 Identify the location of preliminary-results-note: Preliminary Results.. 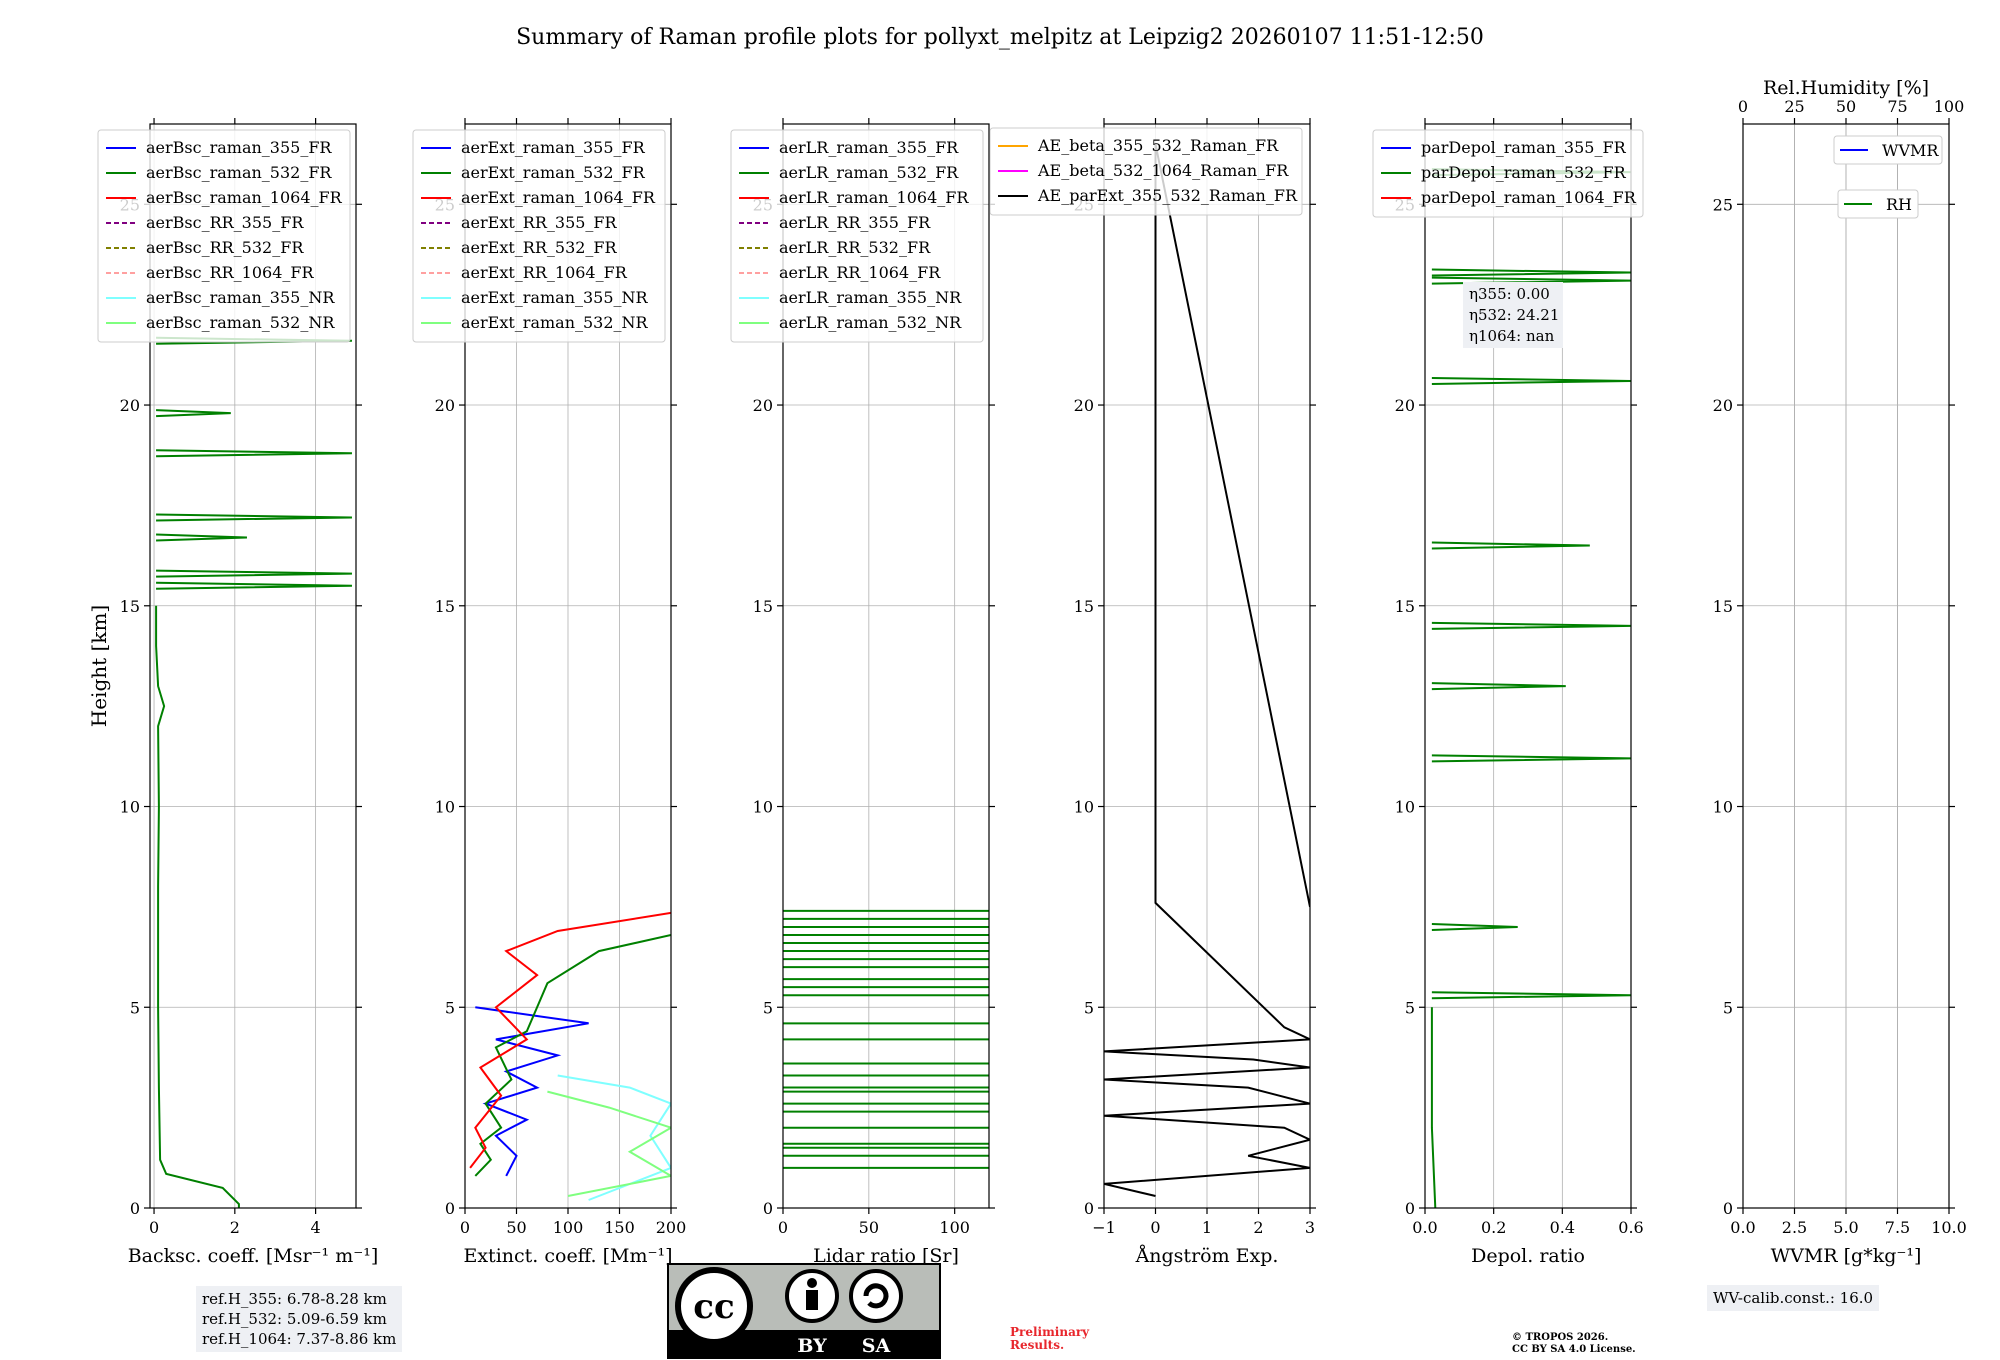
(1049, 1339).